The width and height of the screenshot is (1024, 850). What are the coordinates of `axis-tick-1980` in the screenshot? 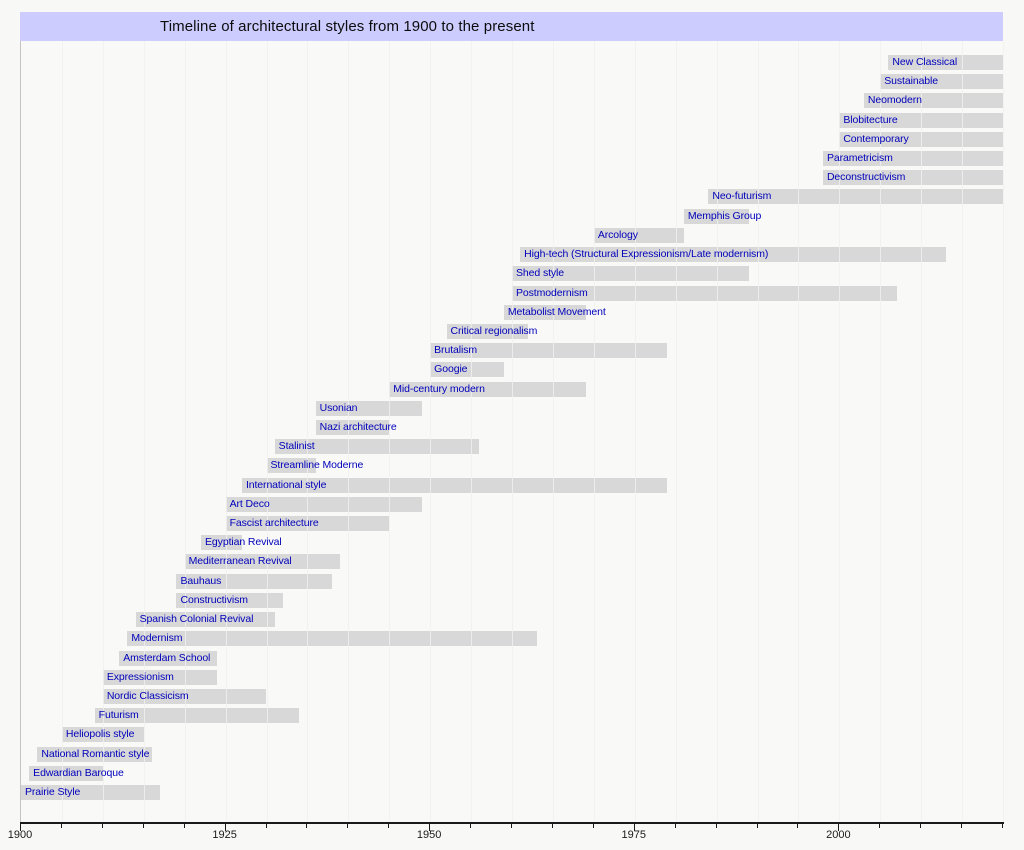 It's located at (675, 826).